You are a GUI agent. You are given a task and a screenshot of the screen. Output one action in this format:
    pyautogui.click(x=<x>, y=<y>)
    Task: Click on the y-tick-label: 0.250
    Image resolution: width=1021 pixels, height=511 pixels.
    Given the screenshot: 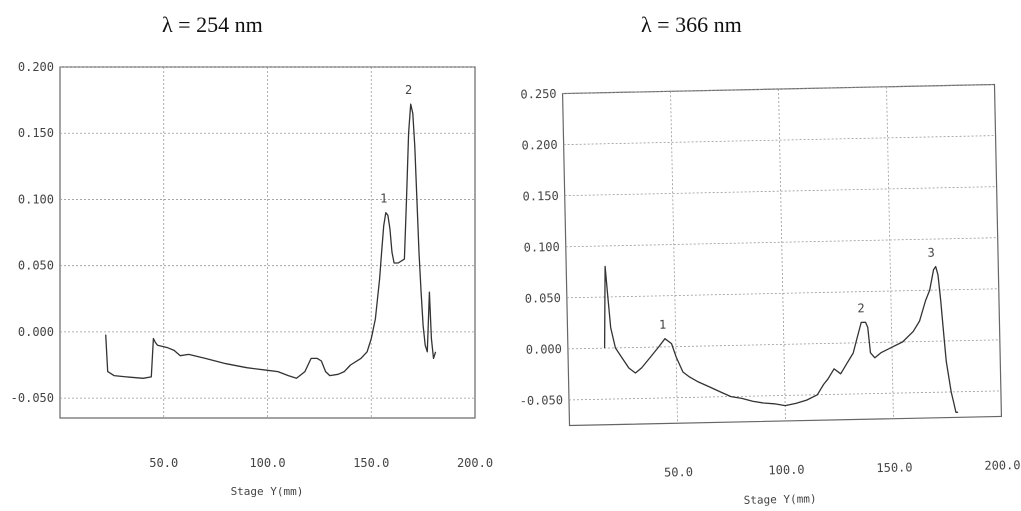 What is the action you would take?
    pyautogui.click(x=538, y=94)
    